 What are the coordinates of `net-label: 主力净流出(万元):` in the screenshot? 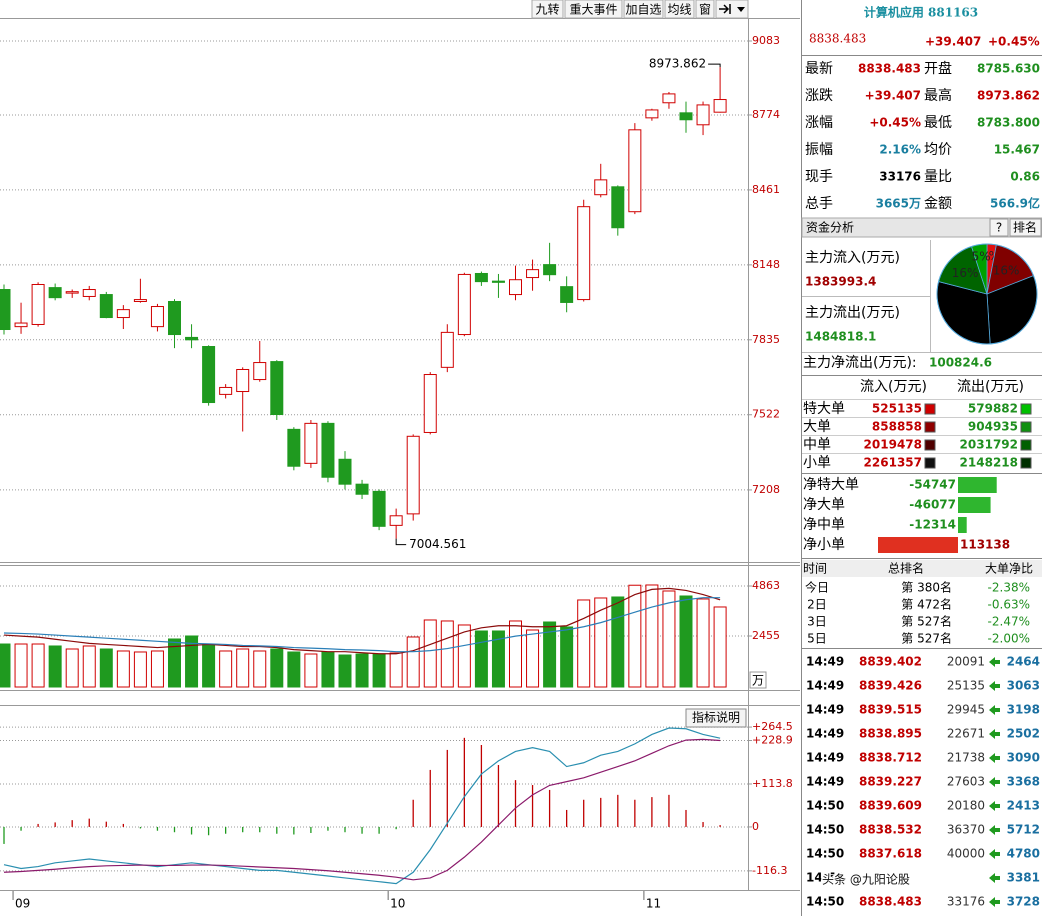 It's located at (860, 363).